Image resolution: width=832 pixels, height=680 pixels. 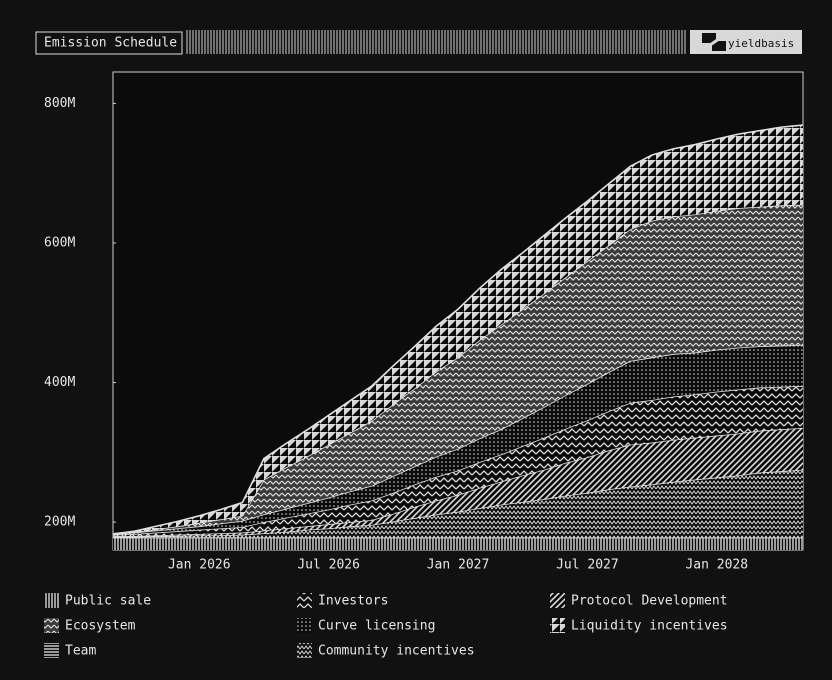 I want to click on x-tick-label: Jan 2028, so click(x=716, y=565).